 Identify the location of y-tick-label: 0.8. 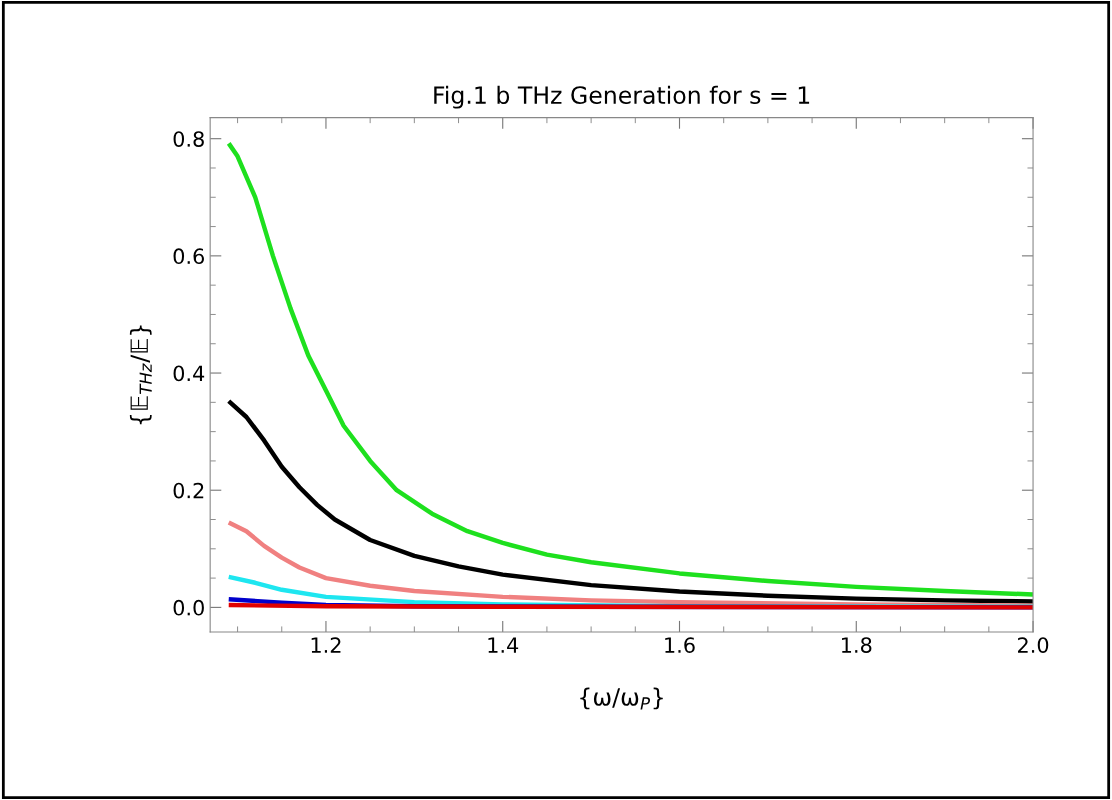
(188, 139).